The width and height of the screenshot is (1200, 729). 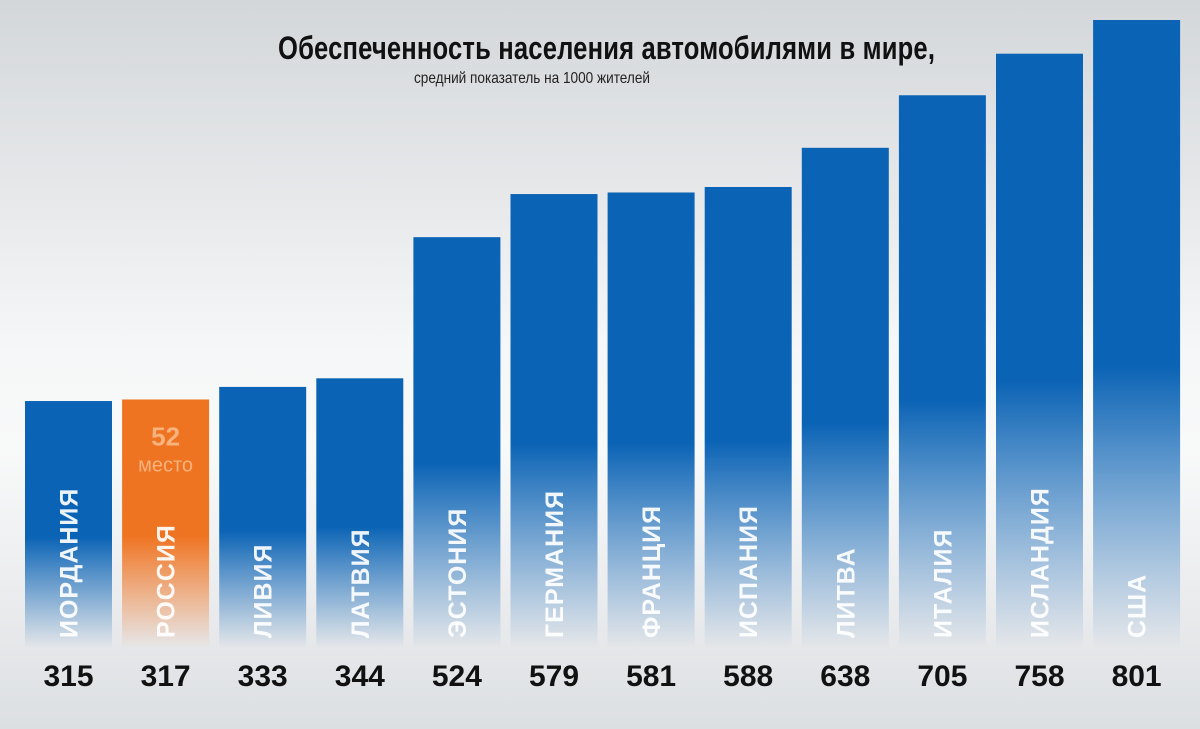 I want to click on category-label-3: ЛИВИЯ, so click(x=264, y=590).